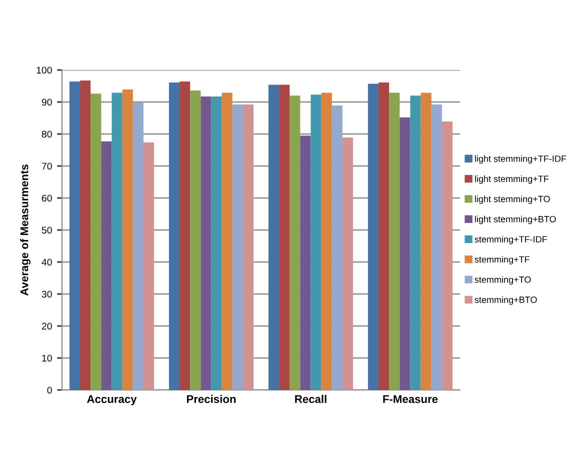 This screenshot has height=466, width=578. What do you see at coordinates (47, 230) in the screenshot?
I see `y-tick-label: 50` at bounding box center [47, 230].